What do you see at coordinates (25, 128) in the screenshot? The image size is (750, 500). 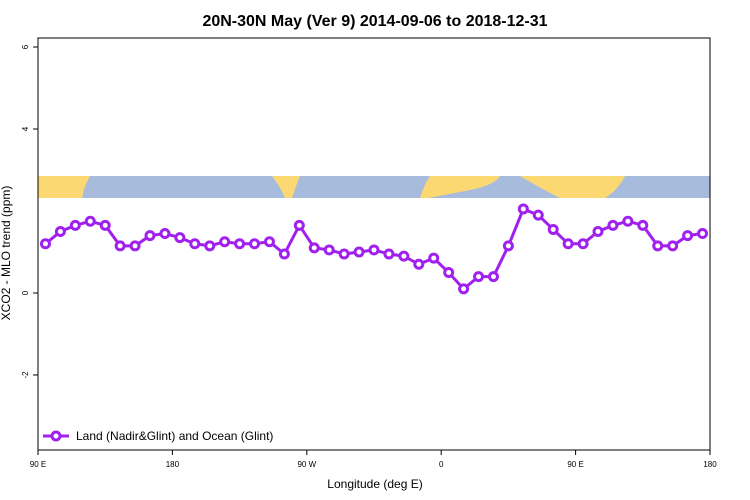 I see `y-tick-label: 4` at bounding box center [25, 128].